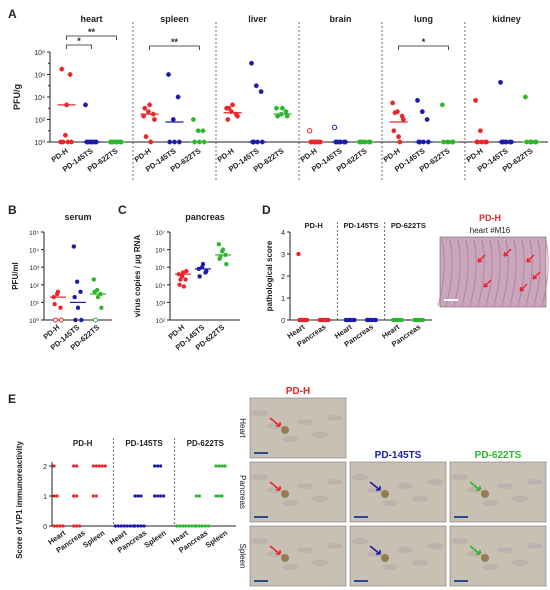 This screenshot has height=590, width=550. What do you see at coordinates (40, 121) in the screenshot?
I see `a-y-tick-label: 10²` at bounding box center [40, 121].